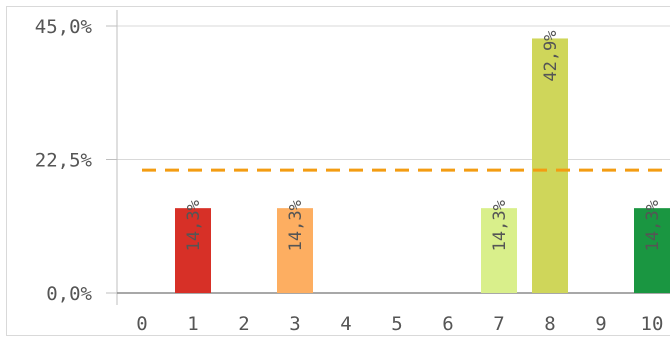 This screenshot has height=343, width=670. What do you see at coordinates (64, 27) in the screenshot?
I see `y-tick-label: 45,0%` at bounding box center [64, 27].